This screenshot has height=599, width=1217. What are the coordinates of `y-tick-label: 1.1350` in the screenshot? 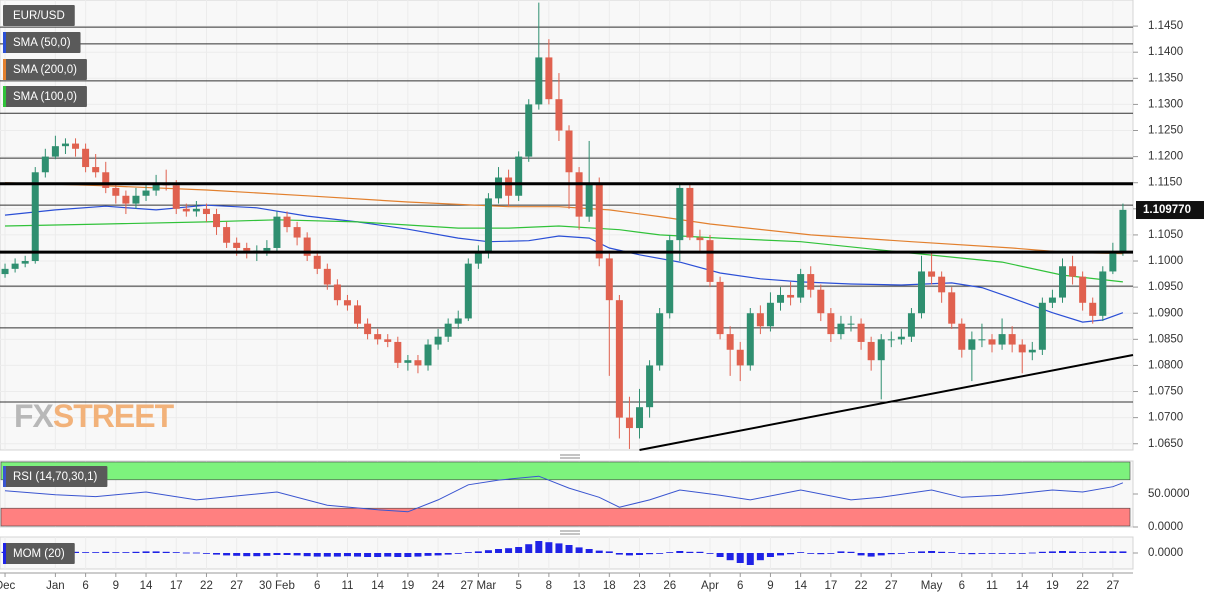 It's located at (1165, 78).